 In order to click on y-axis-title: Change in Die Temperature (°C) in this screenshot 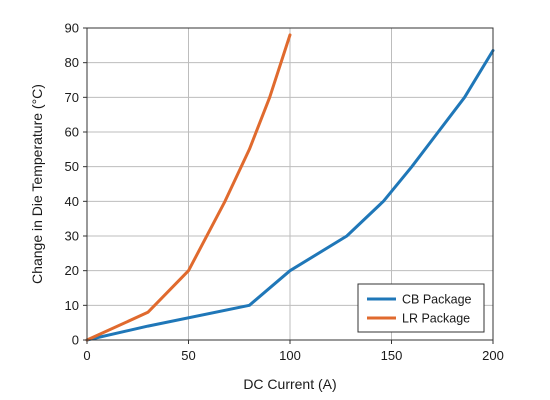, I will do `click(37, 184)`.